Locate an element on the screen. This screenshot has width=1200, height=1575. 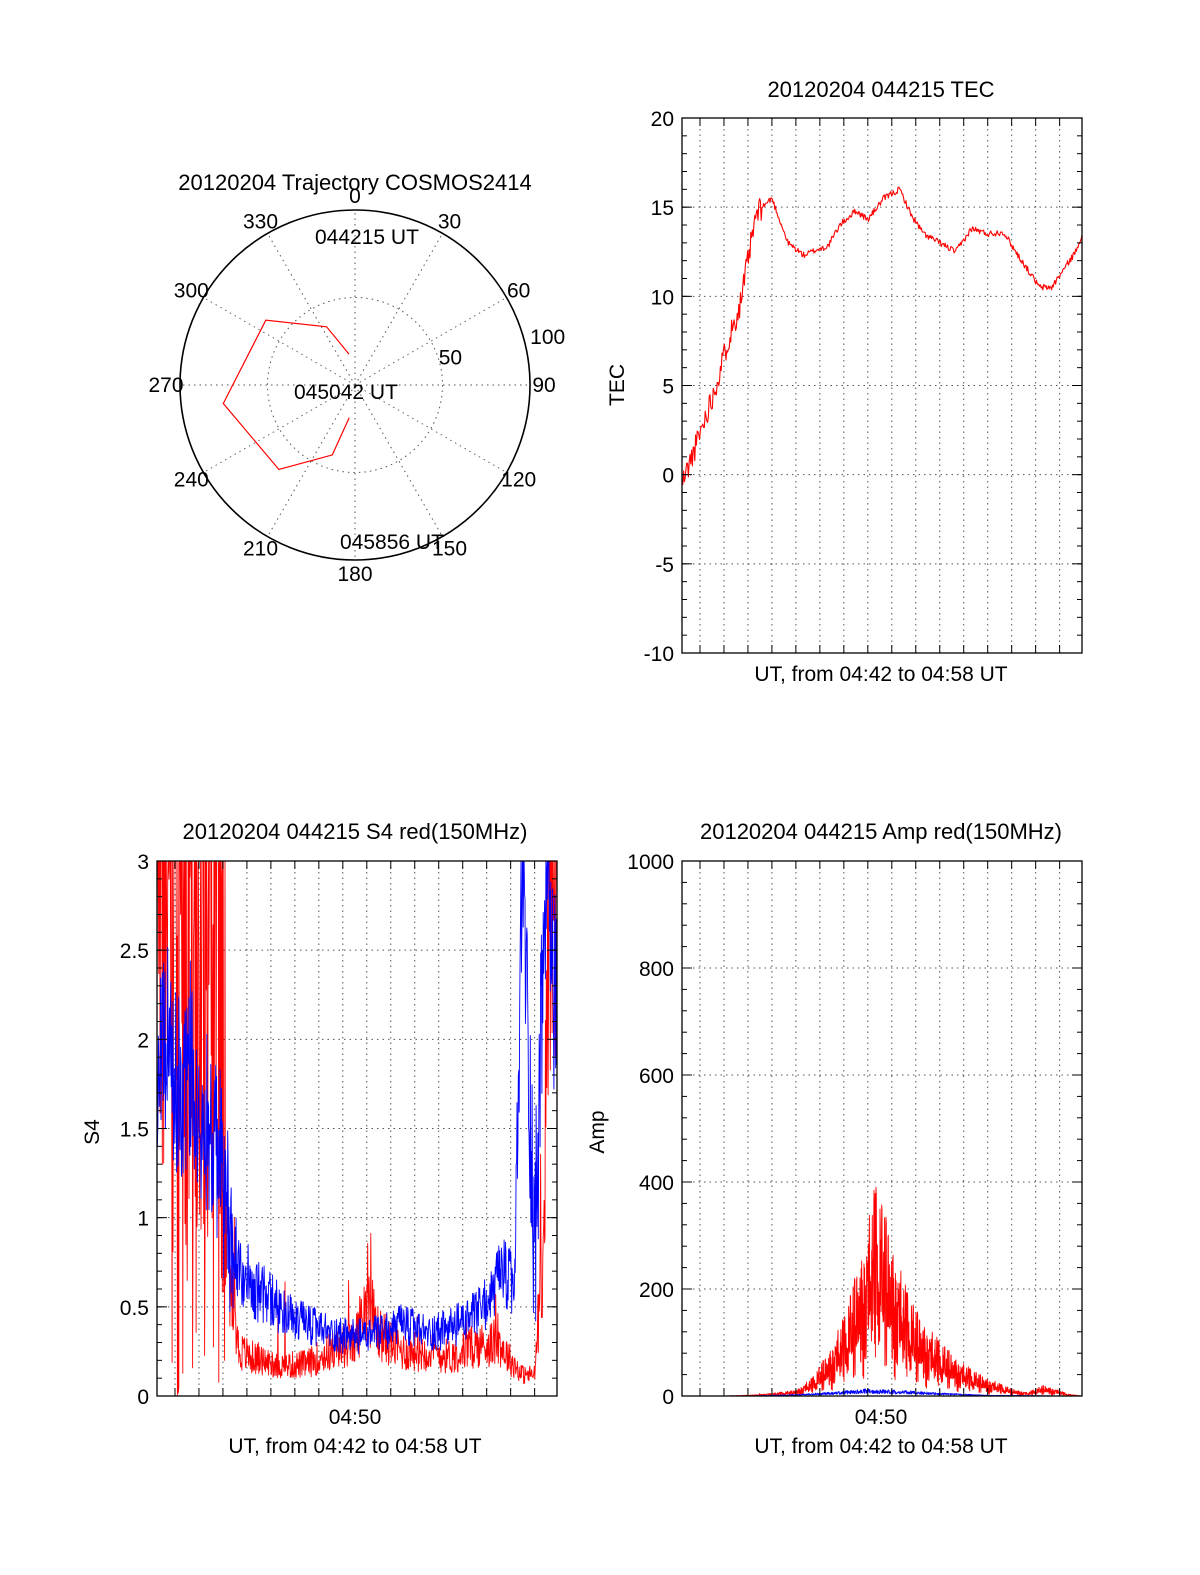
y-tick-label: 15 is located at coordinates (662, 208).